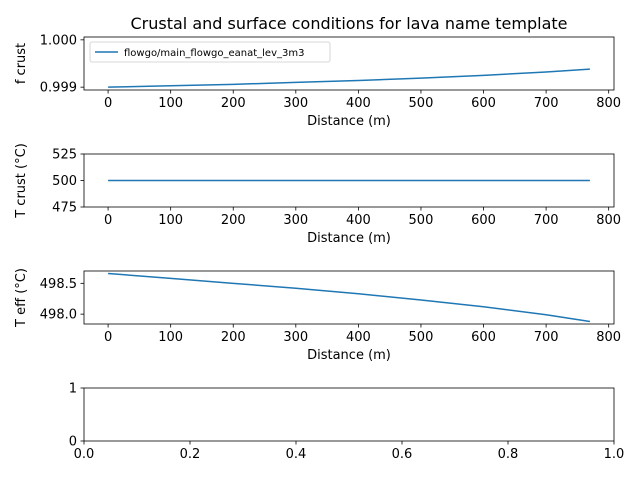 The height and width of the screenshot is (480, 640). I want to click on y-axis-label: f crust, so click(21, 63).